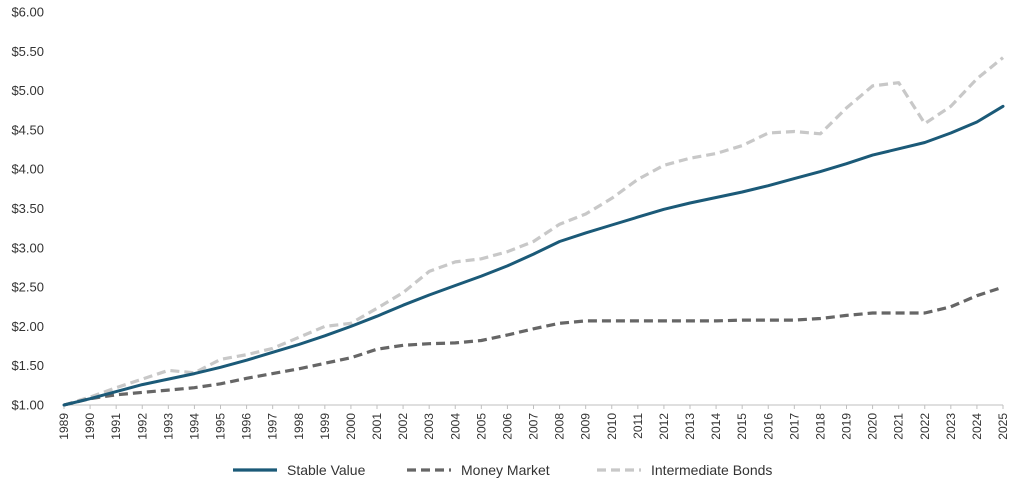  I want to click on x-tick-label: 2007, so click(534, 426).